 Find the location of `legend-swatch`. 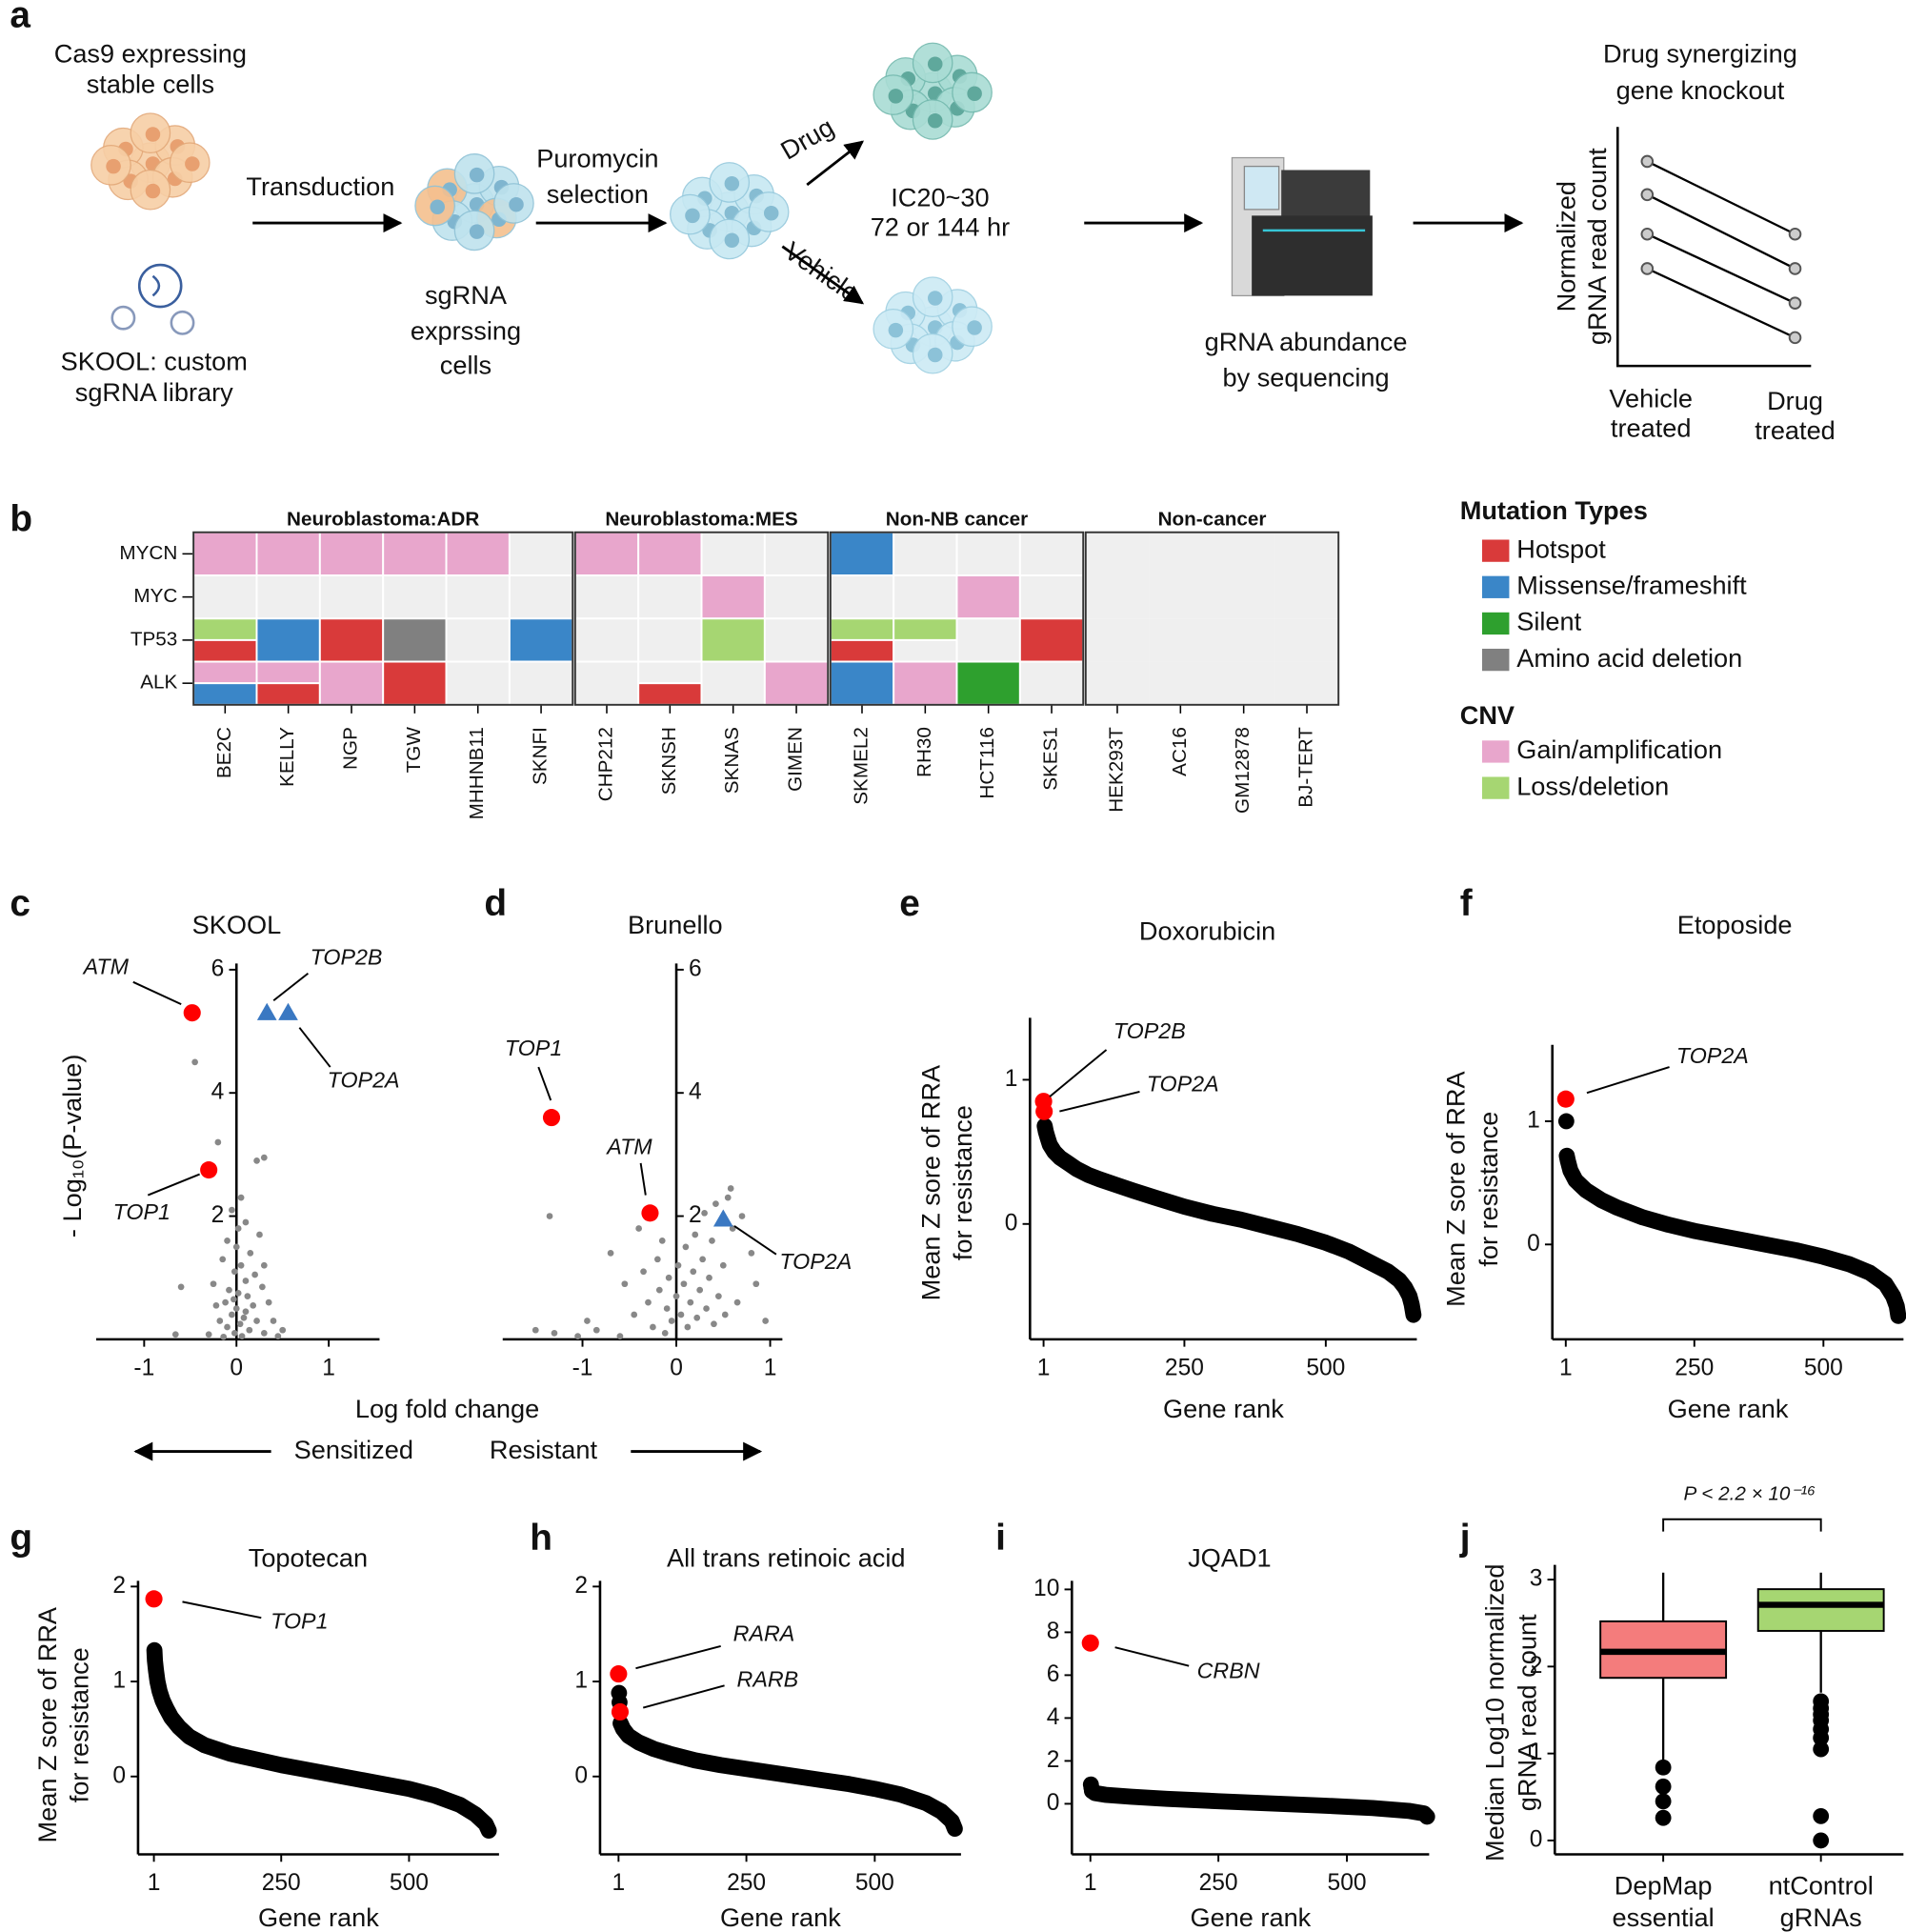

legend-swatch is located at coordinates (1496, 587).